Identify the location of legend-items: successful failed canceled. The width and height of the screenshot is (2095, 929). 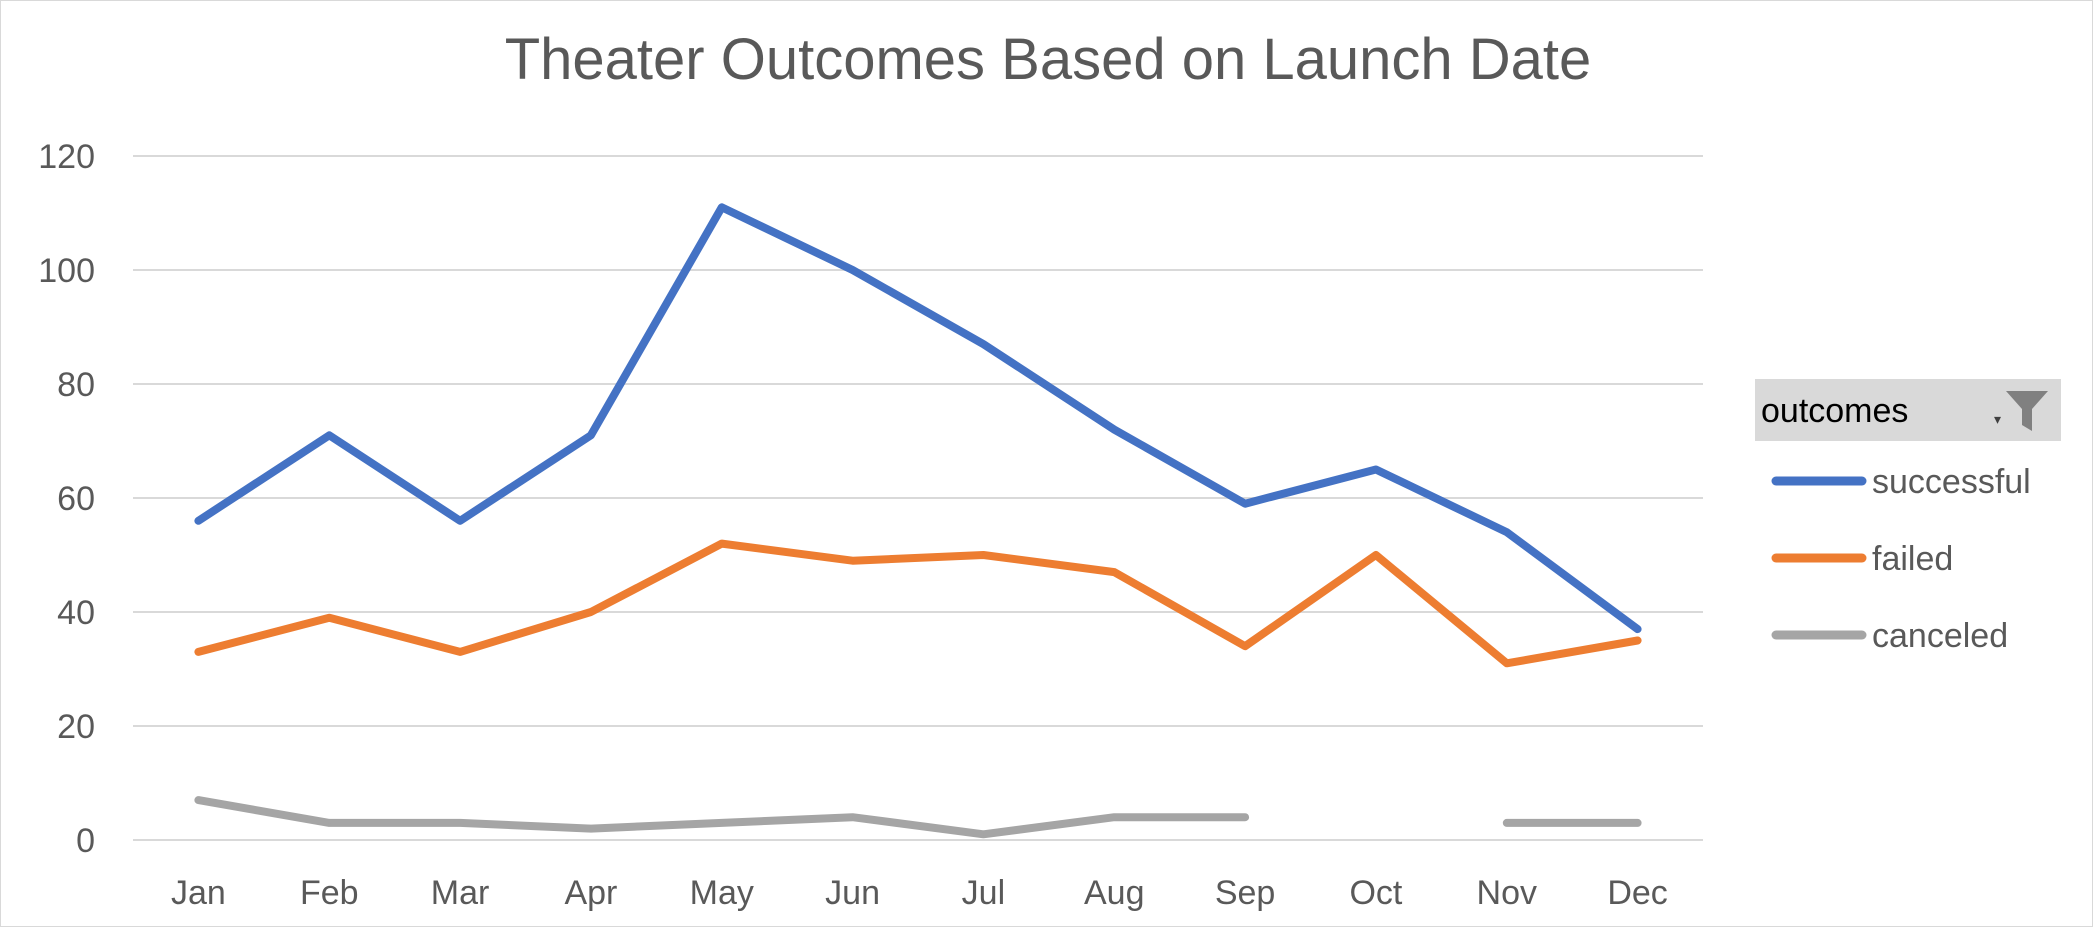
(1901, 559).